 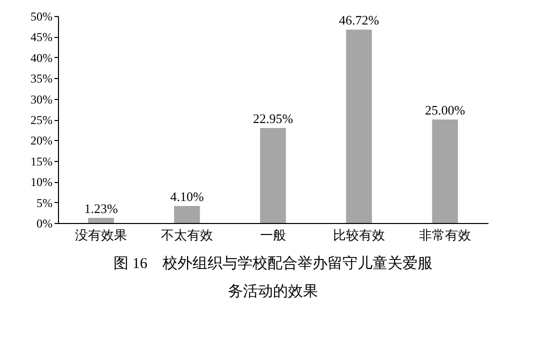 I want to click on y-tick-label: 25%, so click(x=41, y=120).